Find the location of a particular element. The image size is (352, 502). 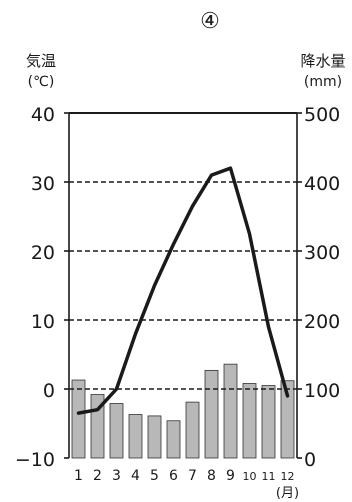

left-tick-label: −10 is located at coordinates (35, 460).